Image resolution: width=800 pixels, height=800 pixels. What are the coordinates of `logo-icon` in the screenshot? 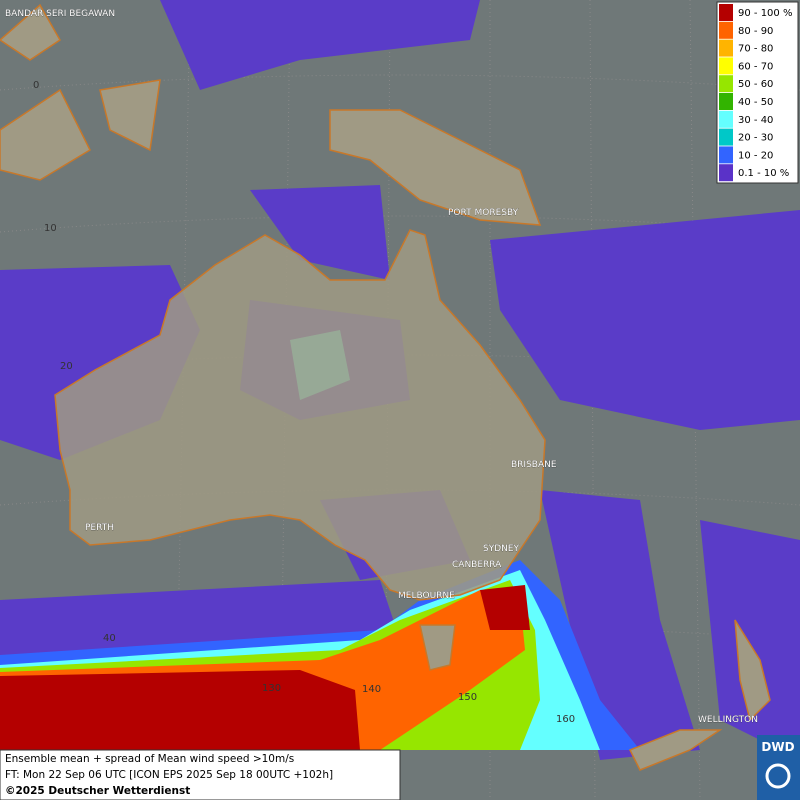 It's located at (778, 776).